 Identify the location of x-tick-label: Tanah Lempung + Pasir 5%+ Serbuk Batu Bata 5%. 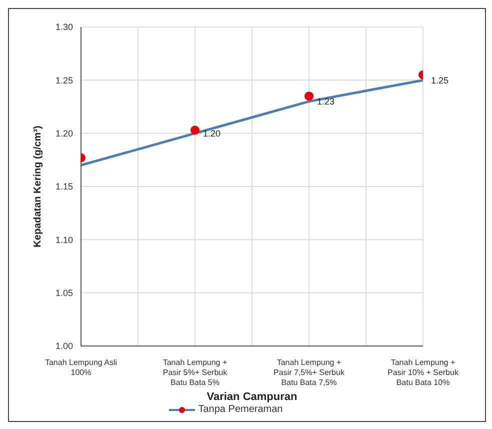
(195, 372).